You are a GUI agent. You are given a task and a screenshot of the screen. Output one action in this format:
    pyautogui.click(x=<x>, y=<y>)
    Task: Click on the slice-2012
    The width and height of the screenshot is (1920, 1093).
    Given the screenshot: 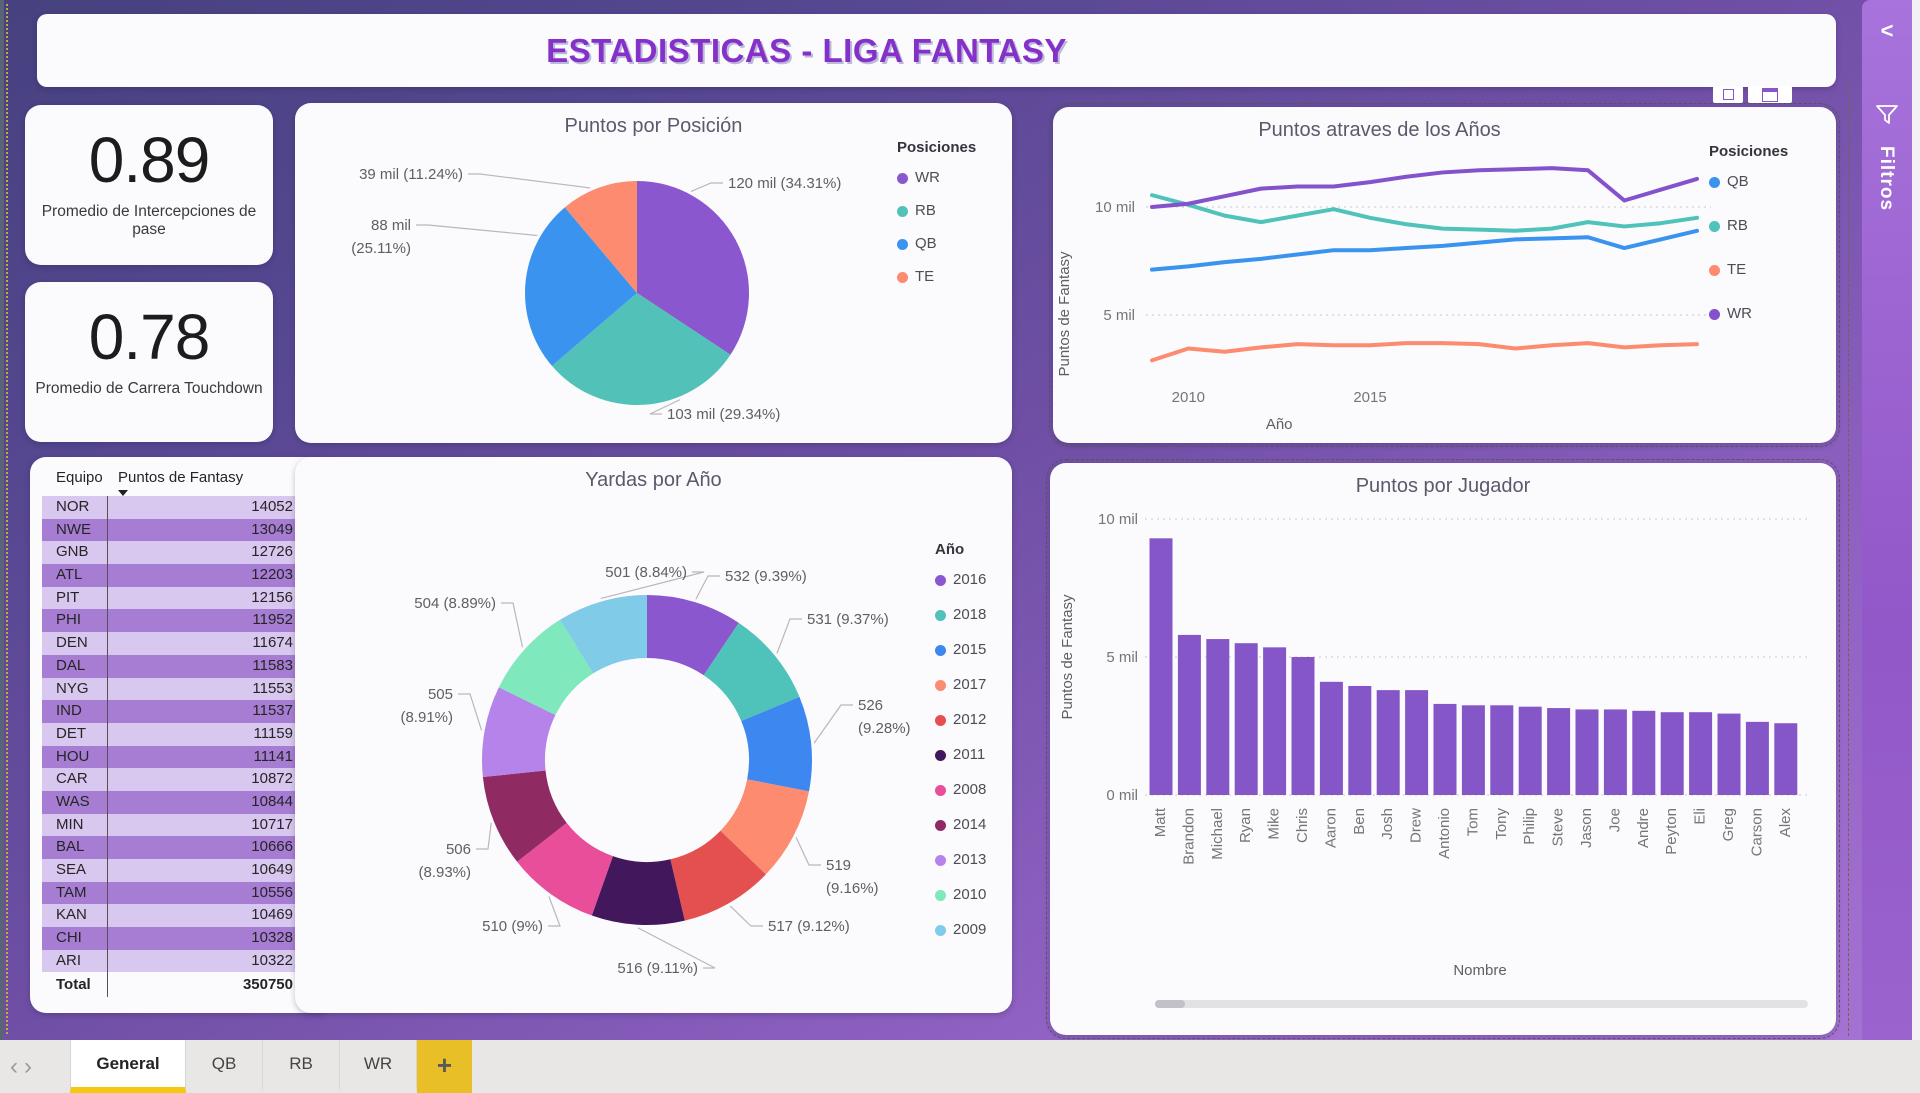 What is the action you would take?
    pyautogui.click(x=718, y=875)
    